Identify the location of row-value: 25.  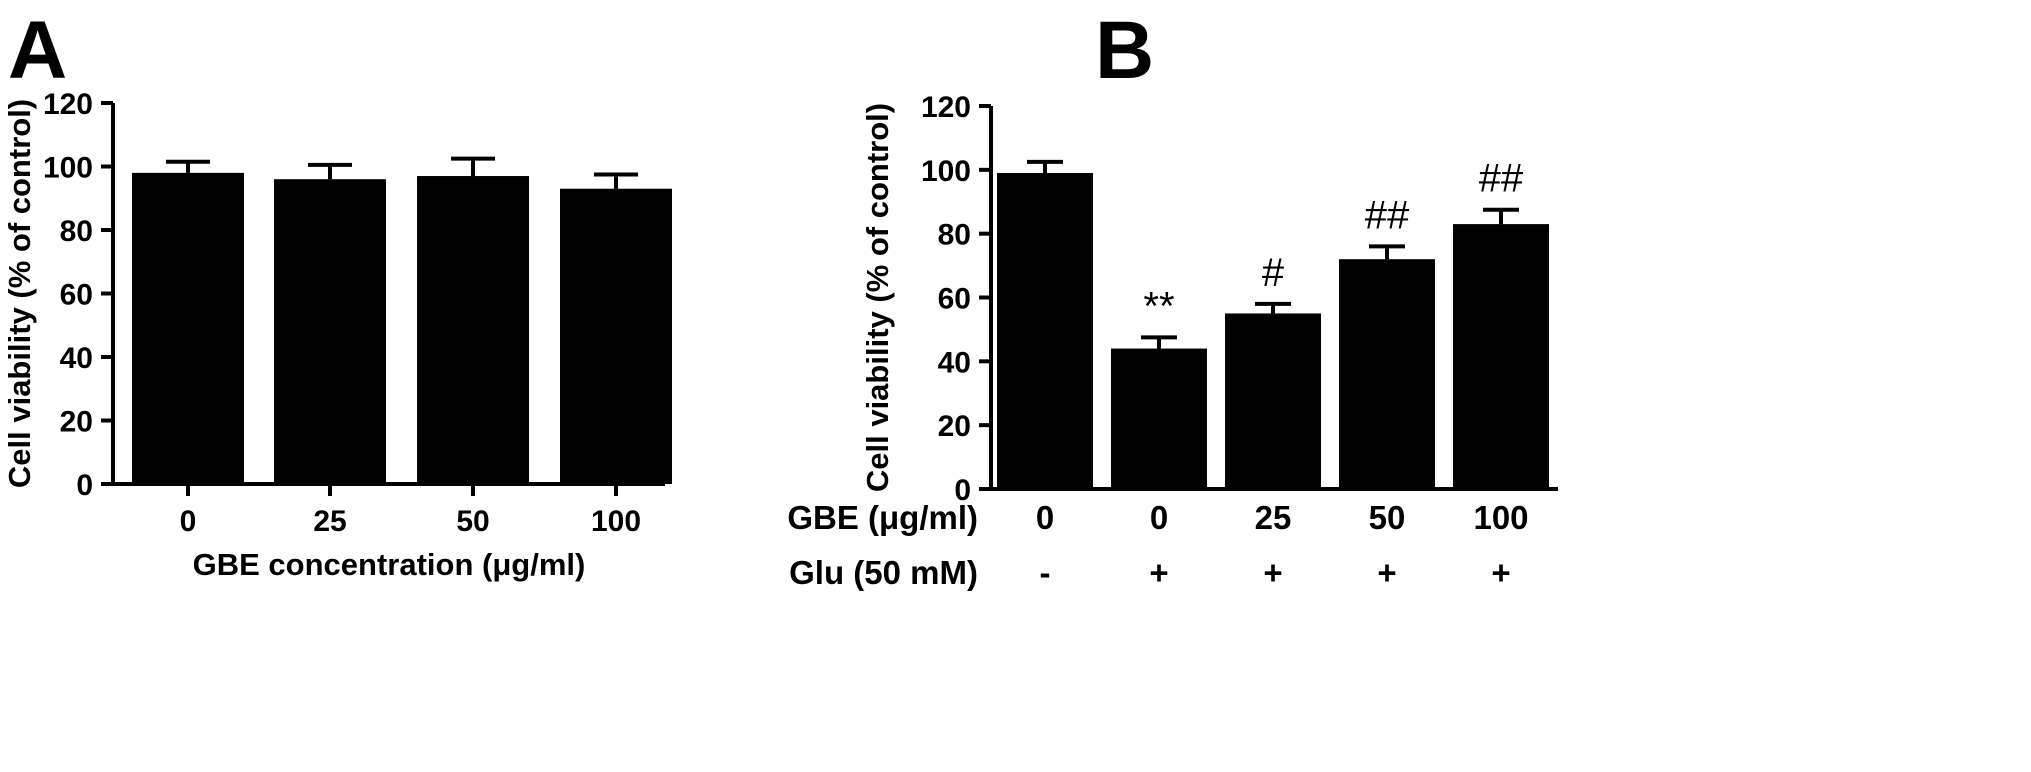
(1273, 517).